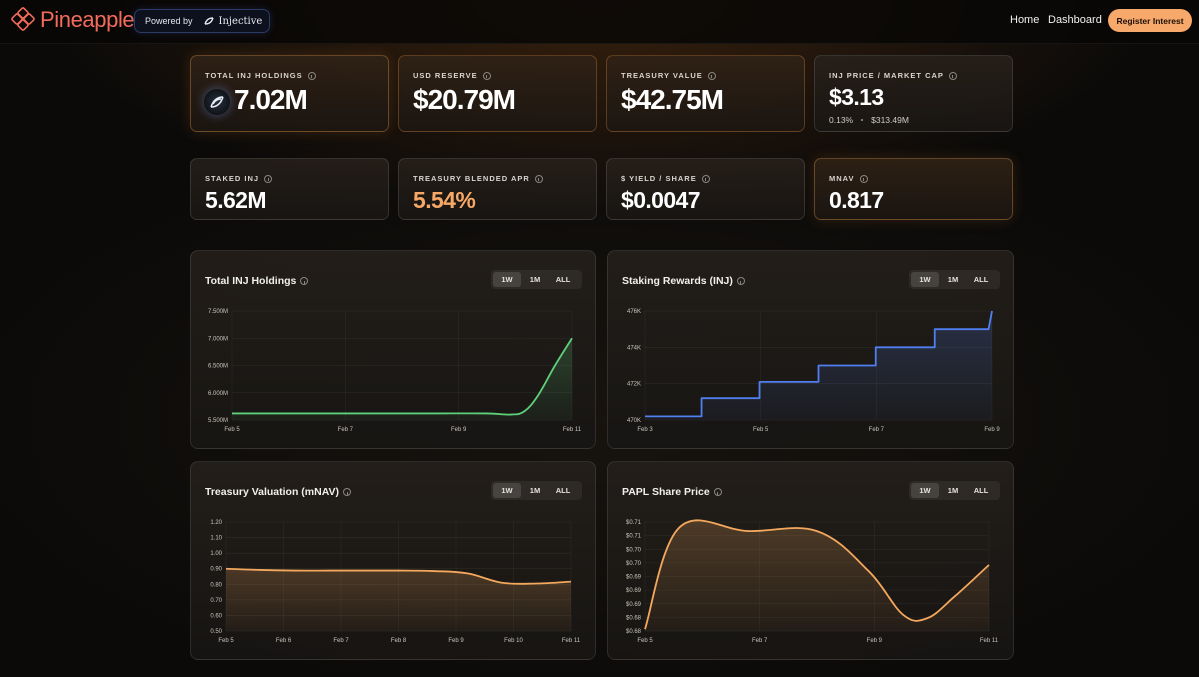 Image resolution: width=1199 pixels, height=677 pixels. I want to click on stat-card-blended-apr: TREASURY BLENDED APR 5.54%, so click(497, 189).